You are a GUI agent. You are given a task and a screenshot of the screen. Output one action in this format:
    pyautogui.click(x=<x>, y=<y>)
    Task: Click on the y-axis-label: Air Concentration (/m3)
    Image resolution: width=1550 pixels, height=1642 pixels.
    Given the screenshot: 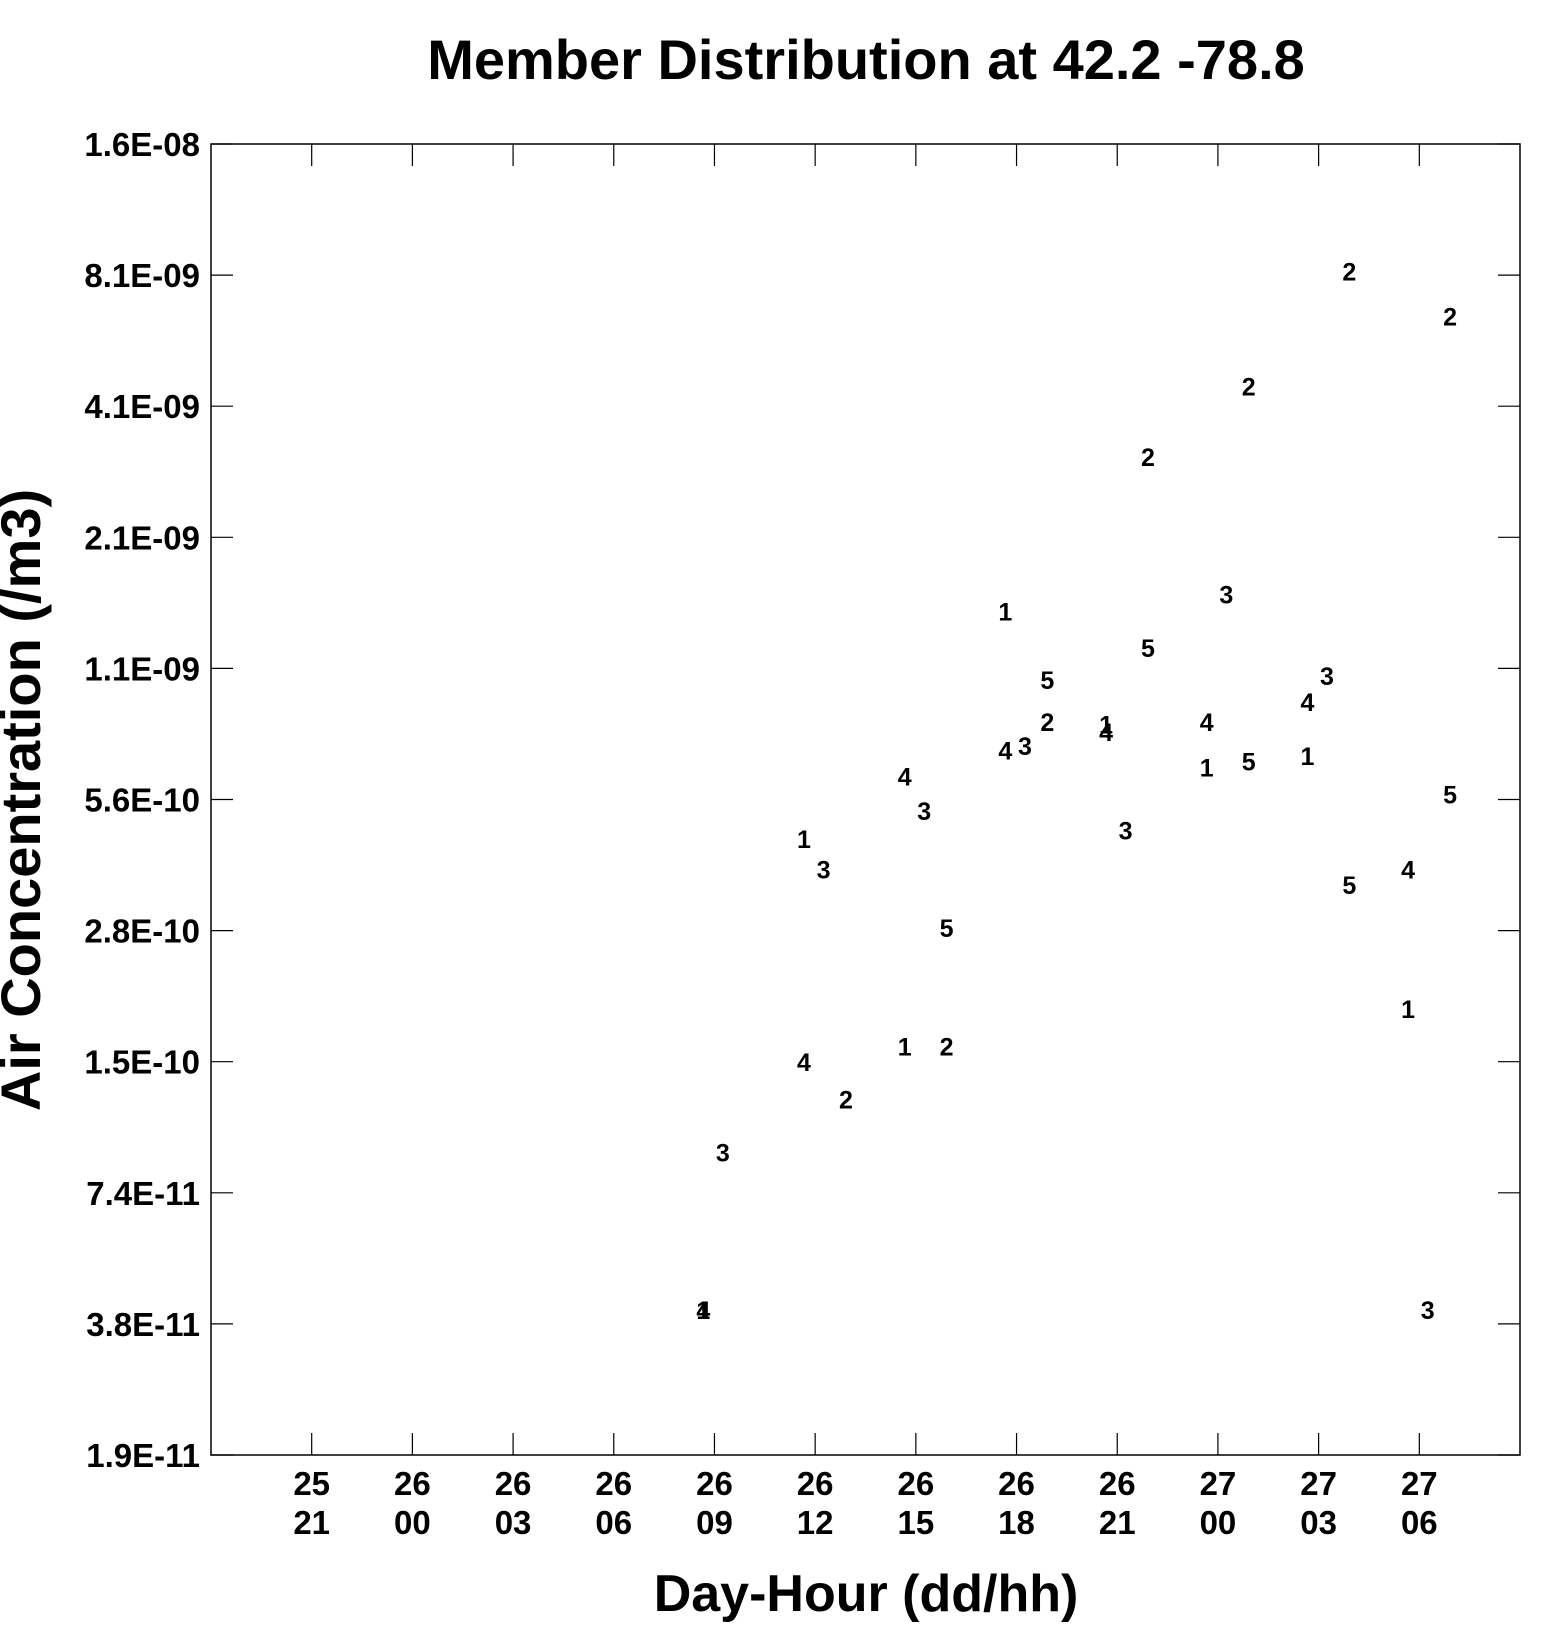 What is the action you would take?
    pyautogui.click(x=26, y=800)
    